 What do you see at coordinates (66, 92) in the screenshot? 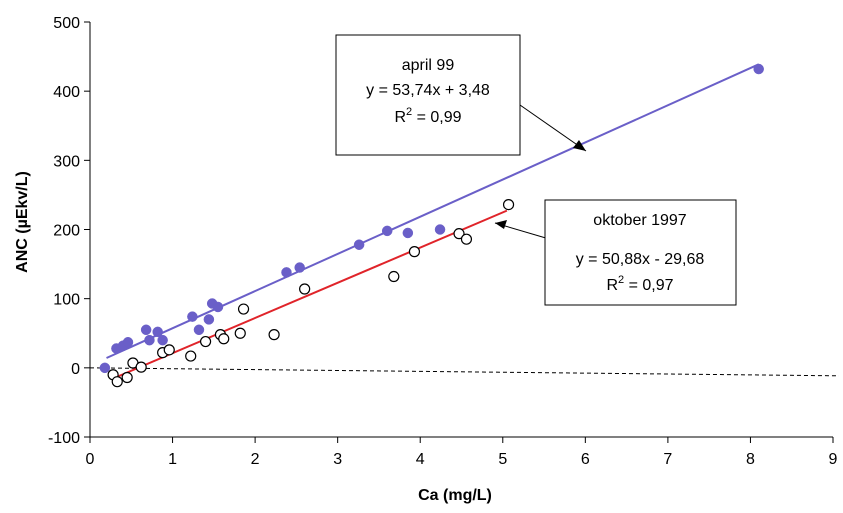
I see `y-tick-label: 400` at bounding box center [66, 92].